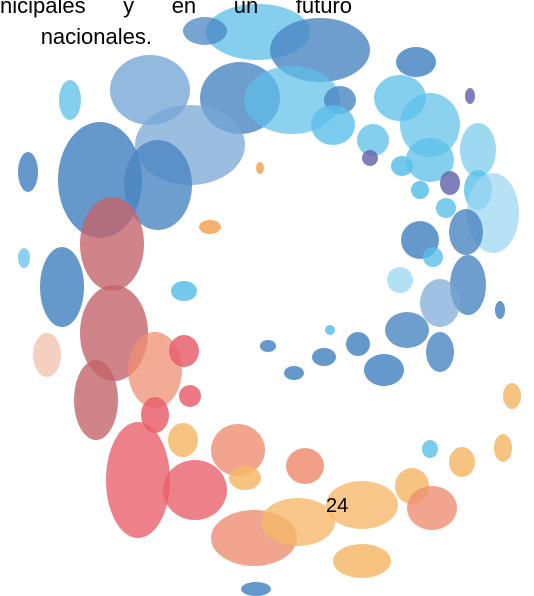  I want to click on body-text-line-2: nacionales., so click(96, 36).